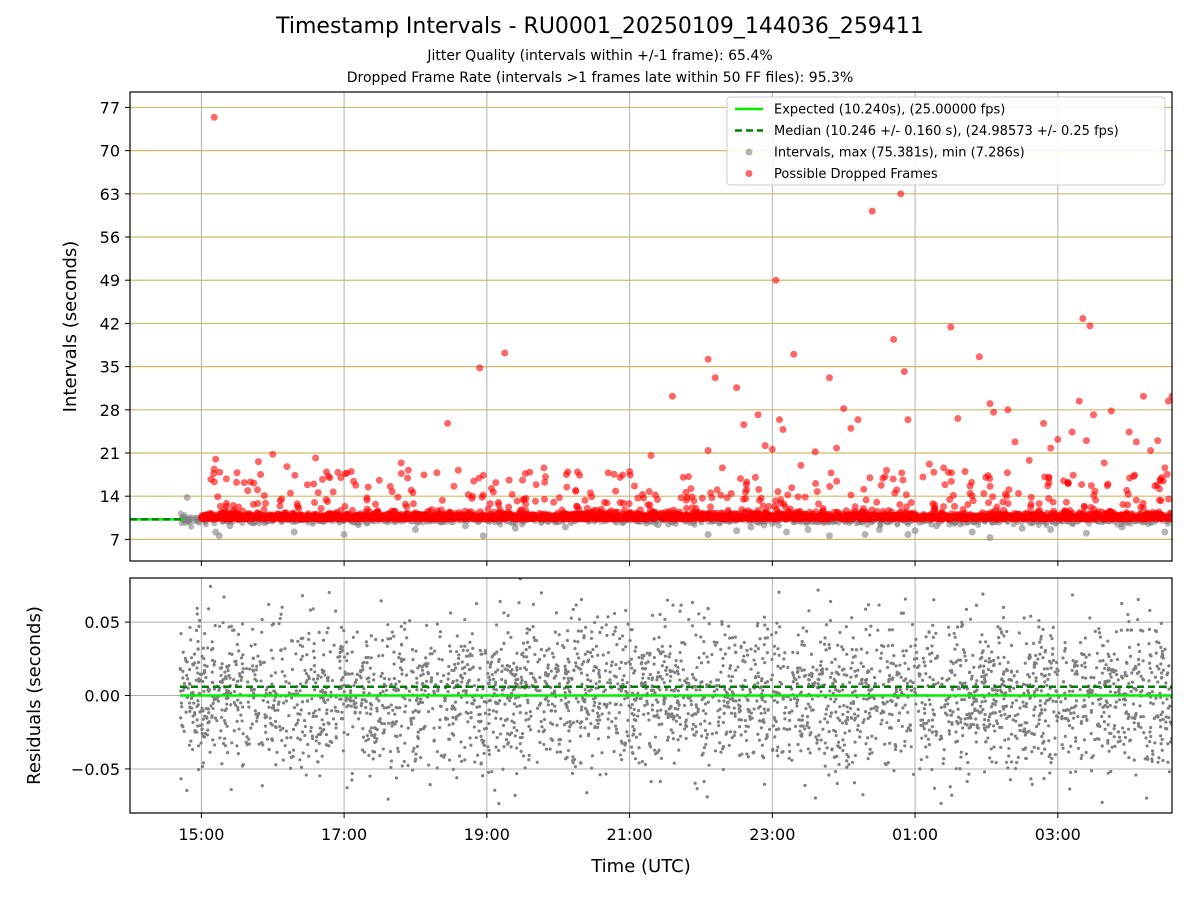  What do you see at coordinates (110, 453) in the screenshot?
I see `top-ytick-label: 21` at bounding box center [110, 453].